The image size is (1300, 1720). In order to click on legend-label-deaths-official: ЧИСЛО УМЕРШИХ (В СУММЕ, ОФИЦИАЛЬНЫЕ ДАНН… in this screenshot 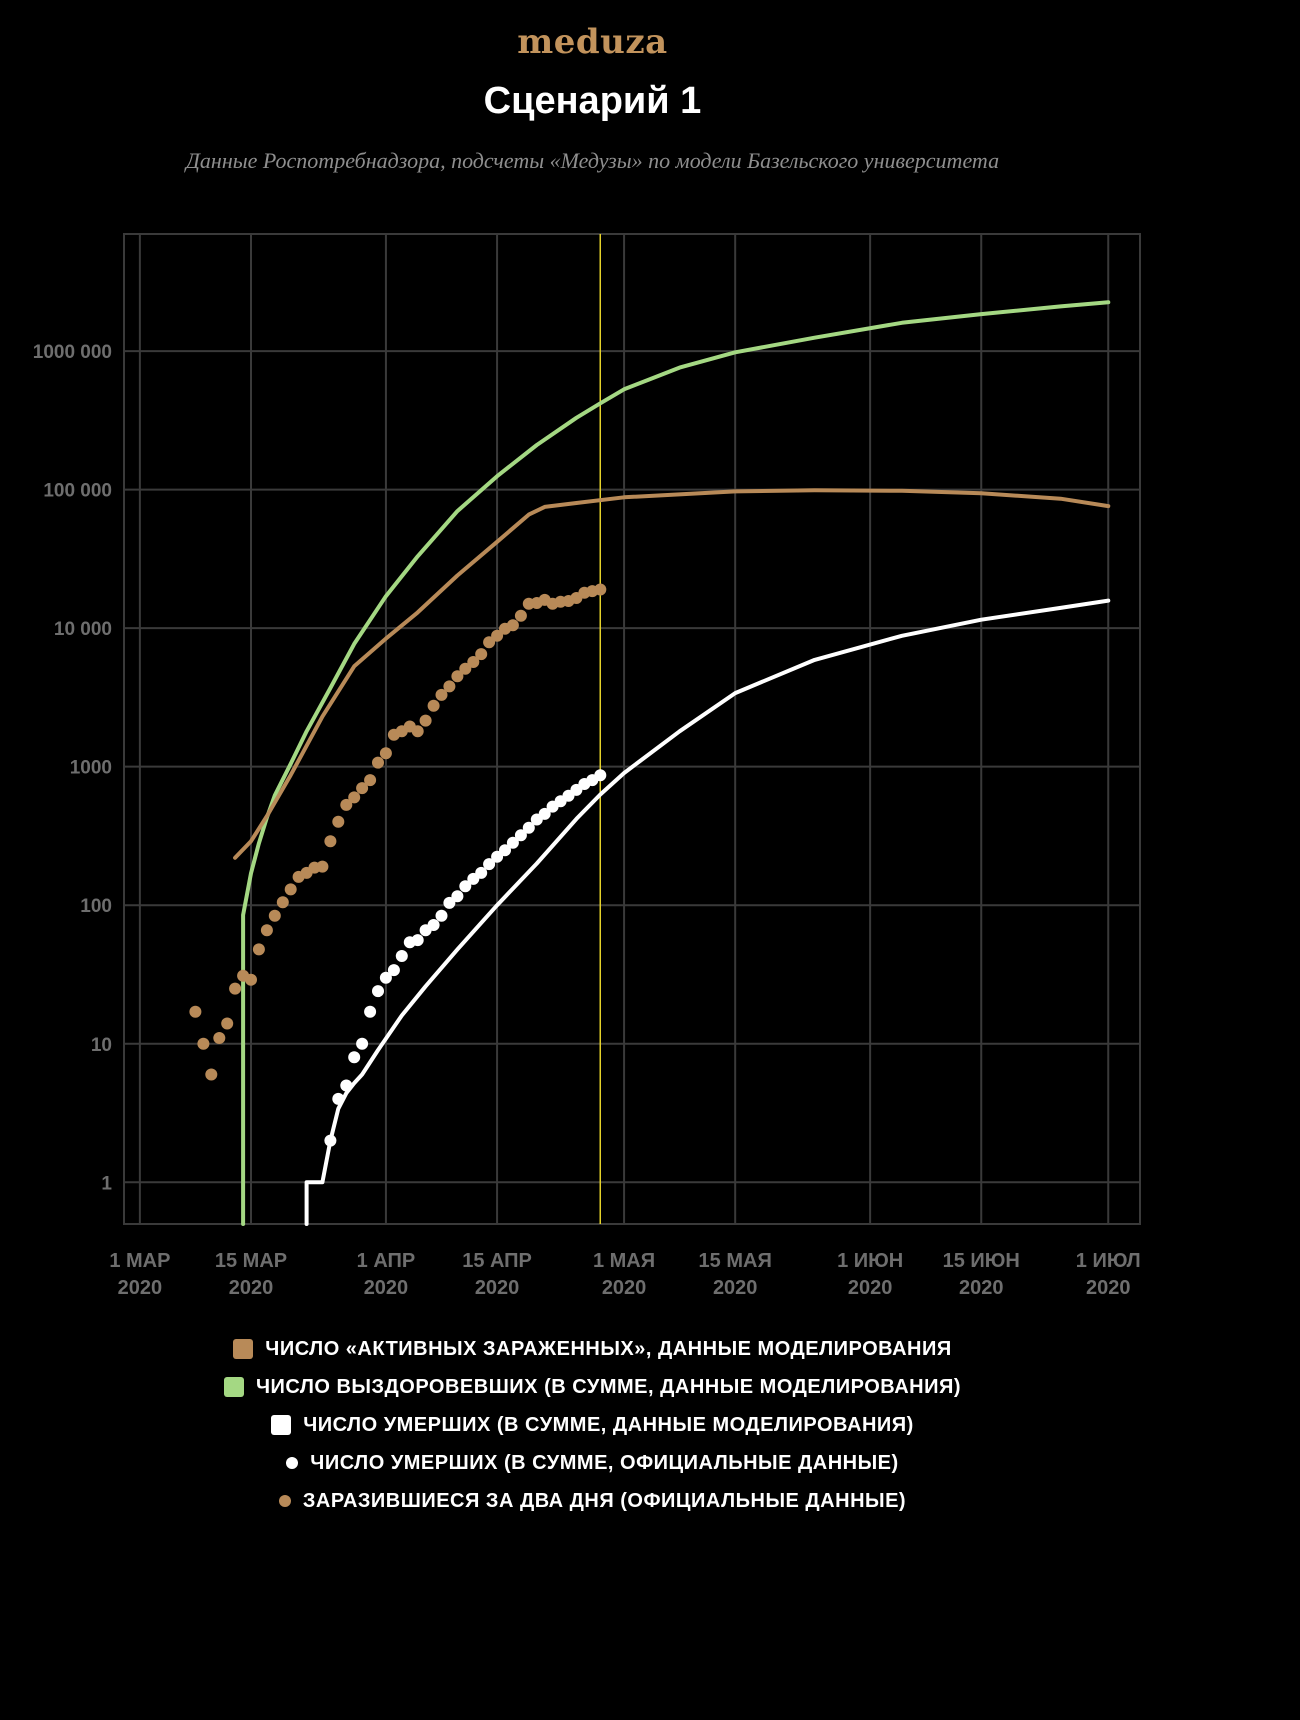, I will do `click(604, 1462)`.